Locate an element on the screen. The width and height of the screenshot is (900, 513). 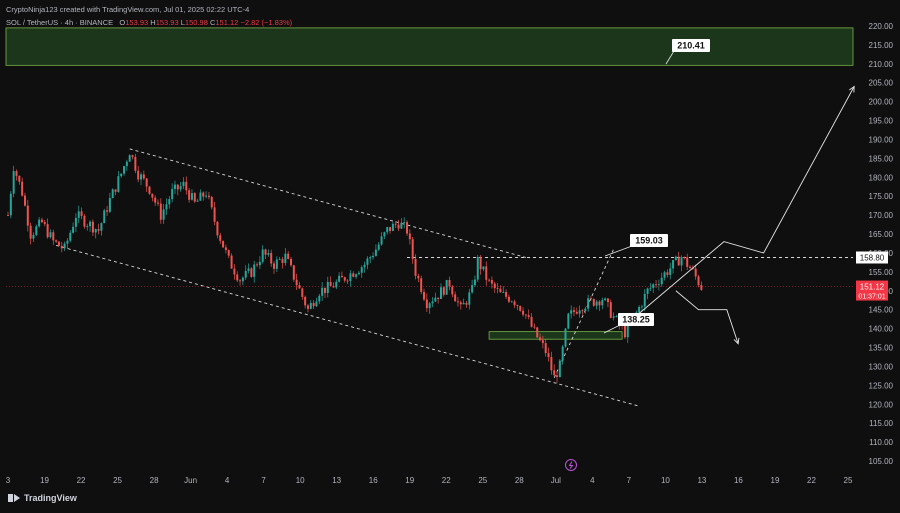
y-tick-label: 145.00 is located at coordinates (881, 310).